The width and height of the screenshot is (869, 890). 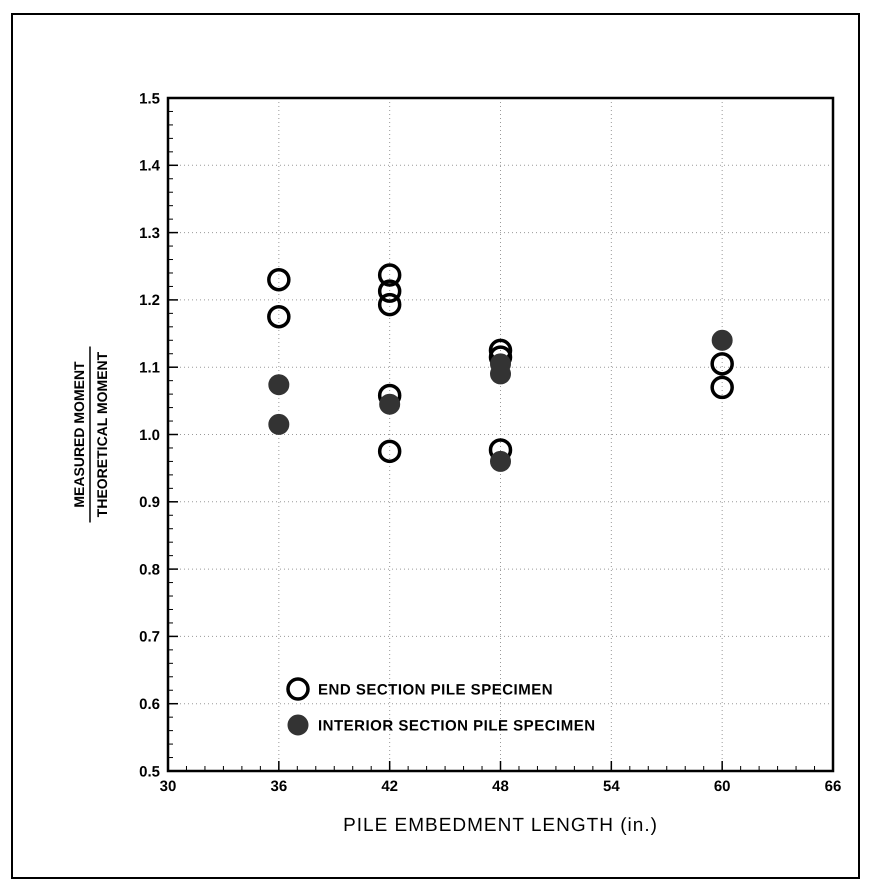 I want to click on legend-label: END SECTION PILE SPECIMEN, so click(x=436, y=689).